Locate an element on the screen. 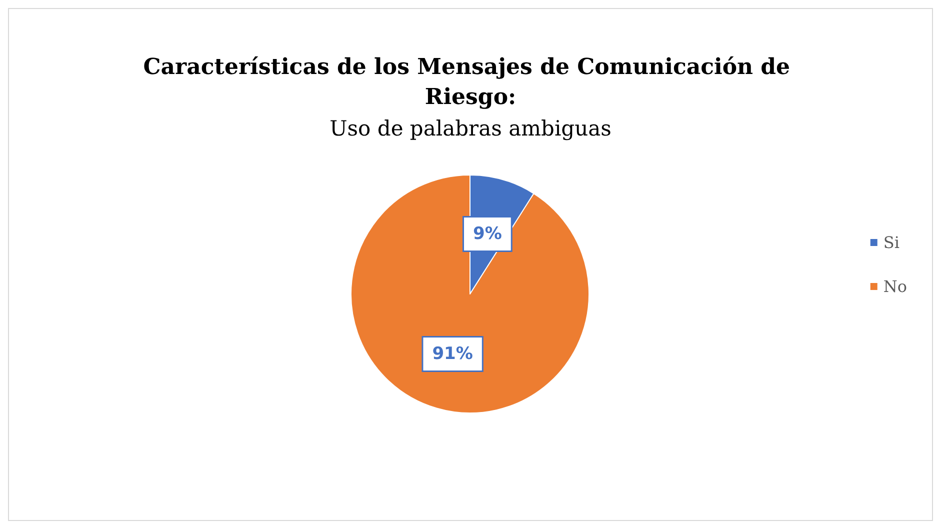  chart-title: Características de los Mensajes de Comunicación de Riesgo: is located at coordinates (470, 82).